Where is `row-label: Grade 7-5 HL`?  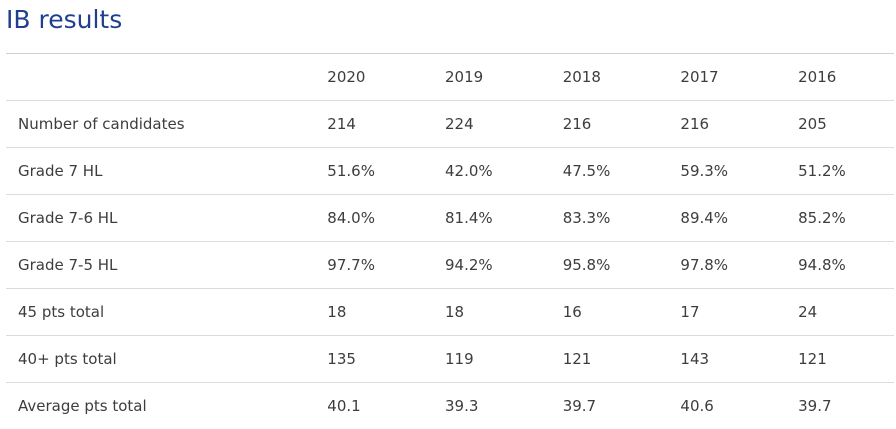 row-label: Grade 7-5 HL is located at coordinates (162, 265).